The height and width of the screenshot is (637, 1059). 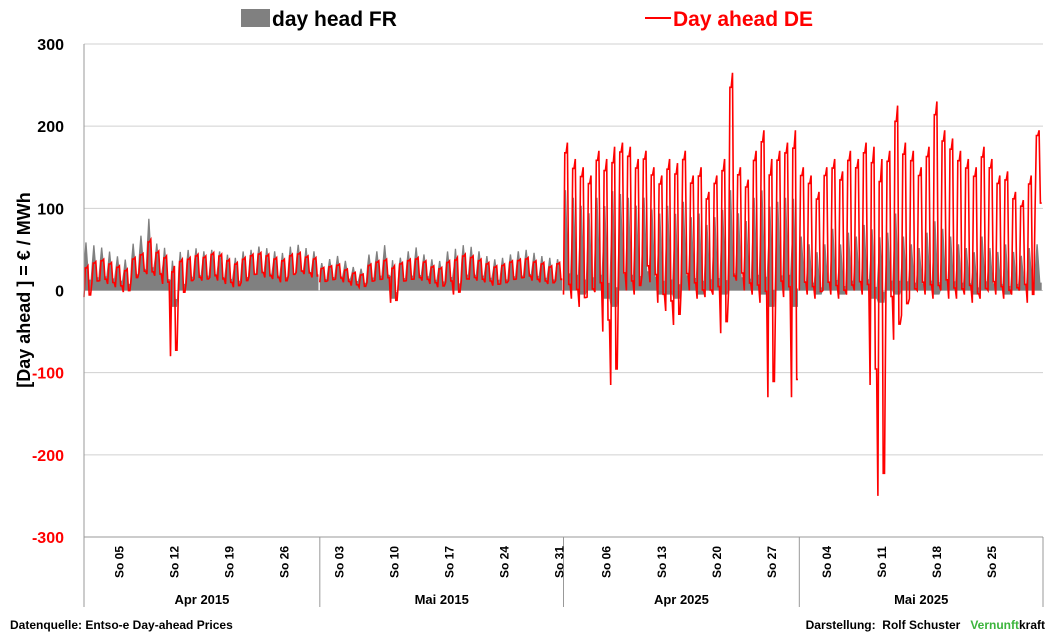 What do you see at coordinates (48, 374) in the screenshot?
I see `y-tick-label: -100` at bounding box center [48, 374].